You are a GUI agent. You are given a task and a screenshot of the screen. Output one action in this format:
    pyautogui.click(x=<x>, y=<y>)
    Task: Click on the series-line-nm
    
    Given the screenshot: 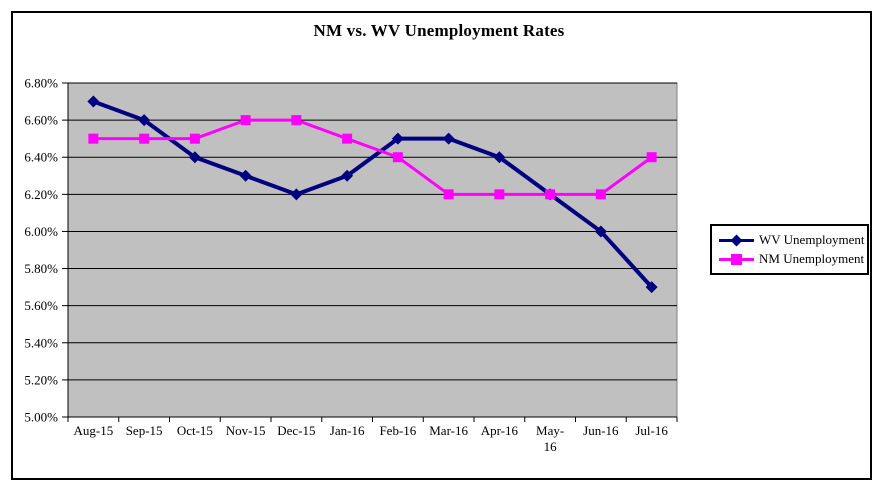 What is the action you would take?
    pyautogui.click(x=372, y=157)
    